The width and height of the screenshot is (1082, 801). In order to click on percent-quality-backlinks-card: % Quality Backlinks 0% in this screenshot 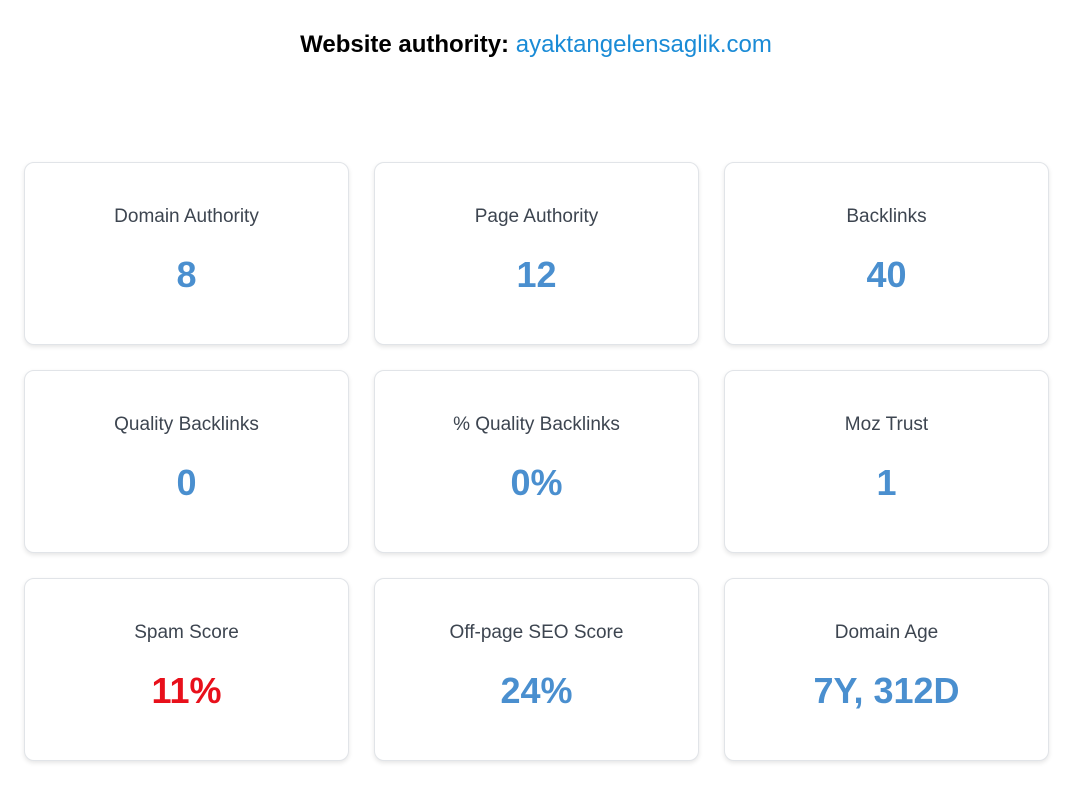, I will do `click(536, 461)`.